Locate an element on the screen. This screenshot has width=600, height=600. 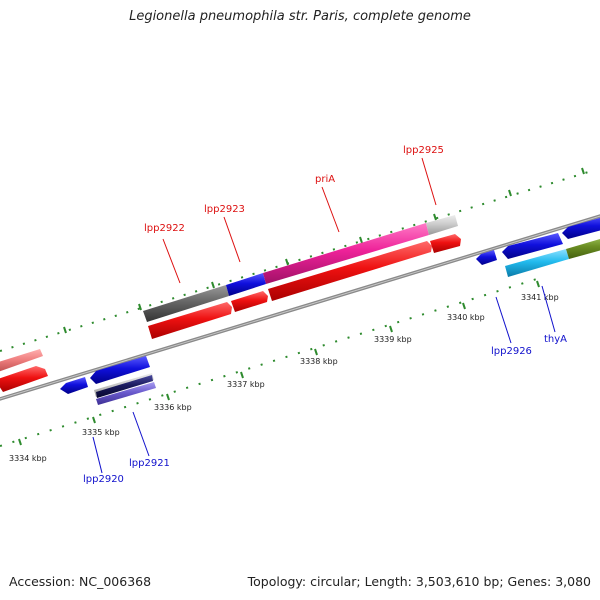
label-lpp2921: lpp2921 is located at coordinates (149, 463).